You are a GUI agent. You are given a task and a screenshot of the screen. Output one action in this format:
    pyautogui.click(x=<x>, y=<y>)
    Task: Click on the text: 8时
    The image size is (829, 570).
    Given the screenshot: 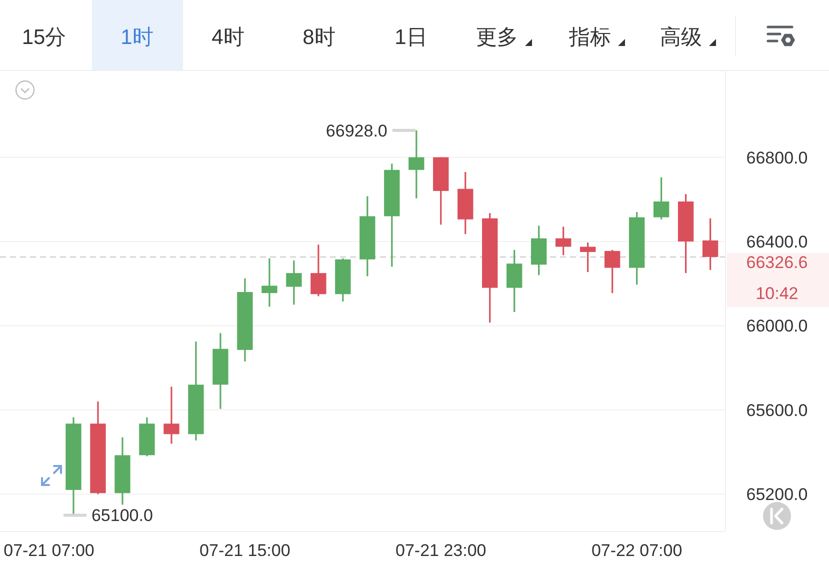 What is the action you would take?
    pyautogui.click(x=319, y=37)
    